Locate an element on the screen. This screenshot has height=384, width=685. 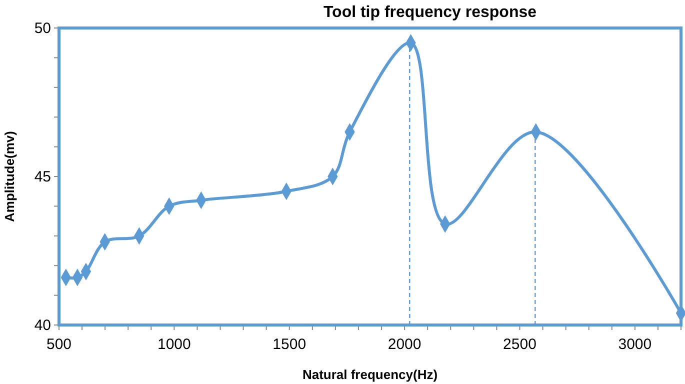
x-tick-label: 500 is located at coordinates (59, 344).